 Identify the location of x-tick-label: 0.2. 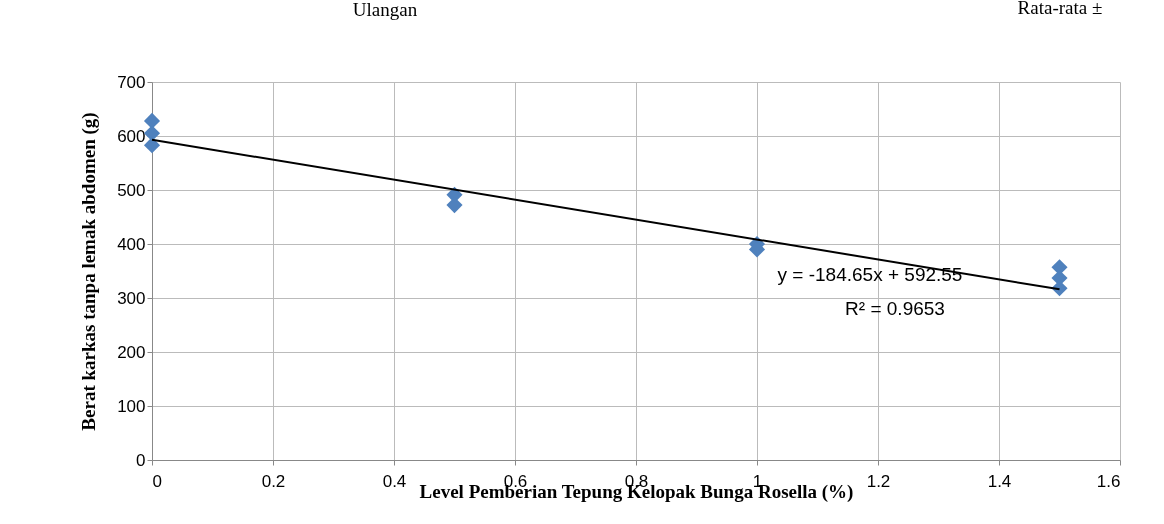
(273, 481).